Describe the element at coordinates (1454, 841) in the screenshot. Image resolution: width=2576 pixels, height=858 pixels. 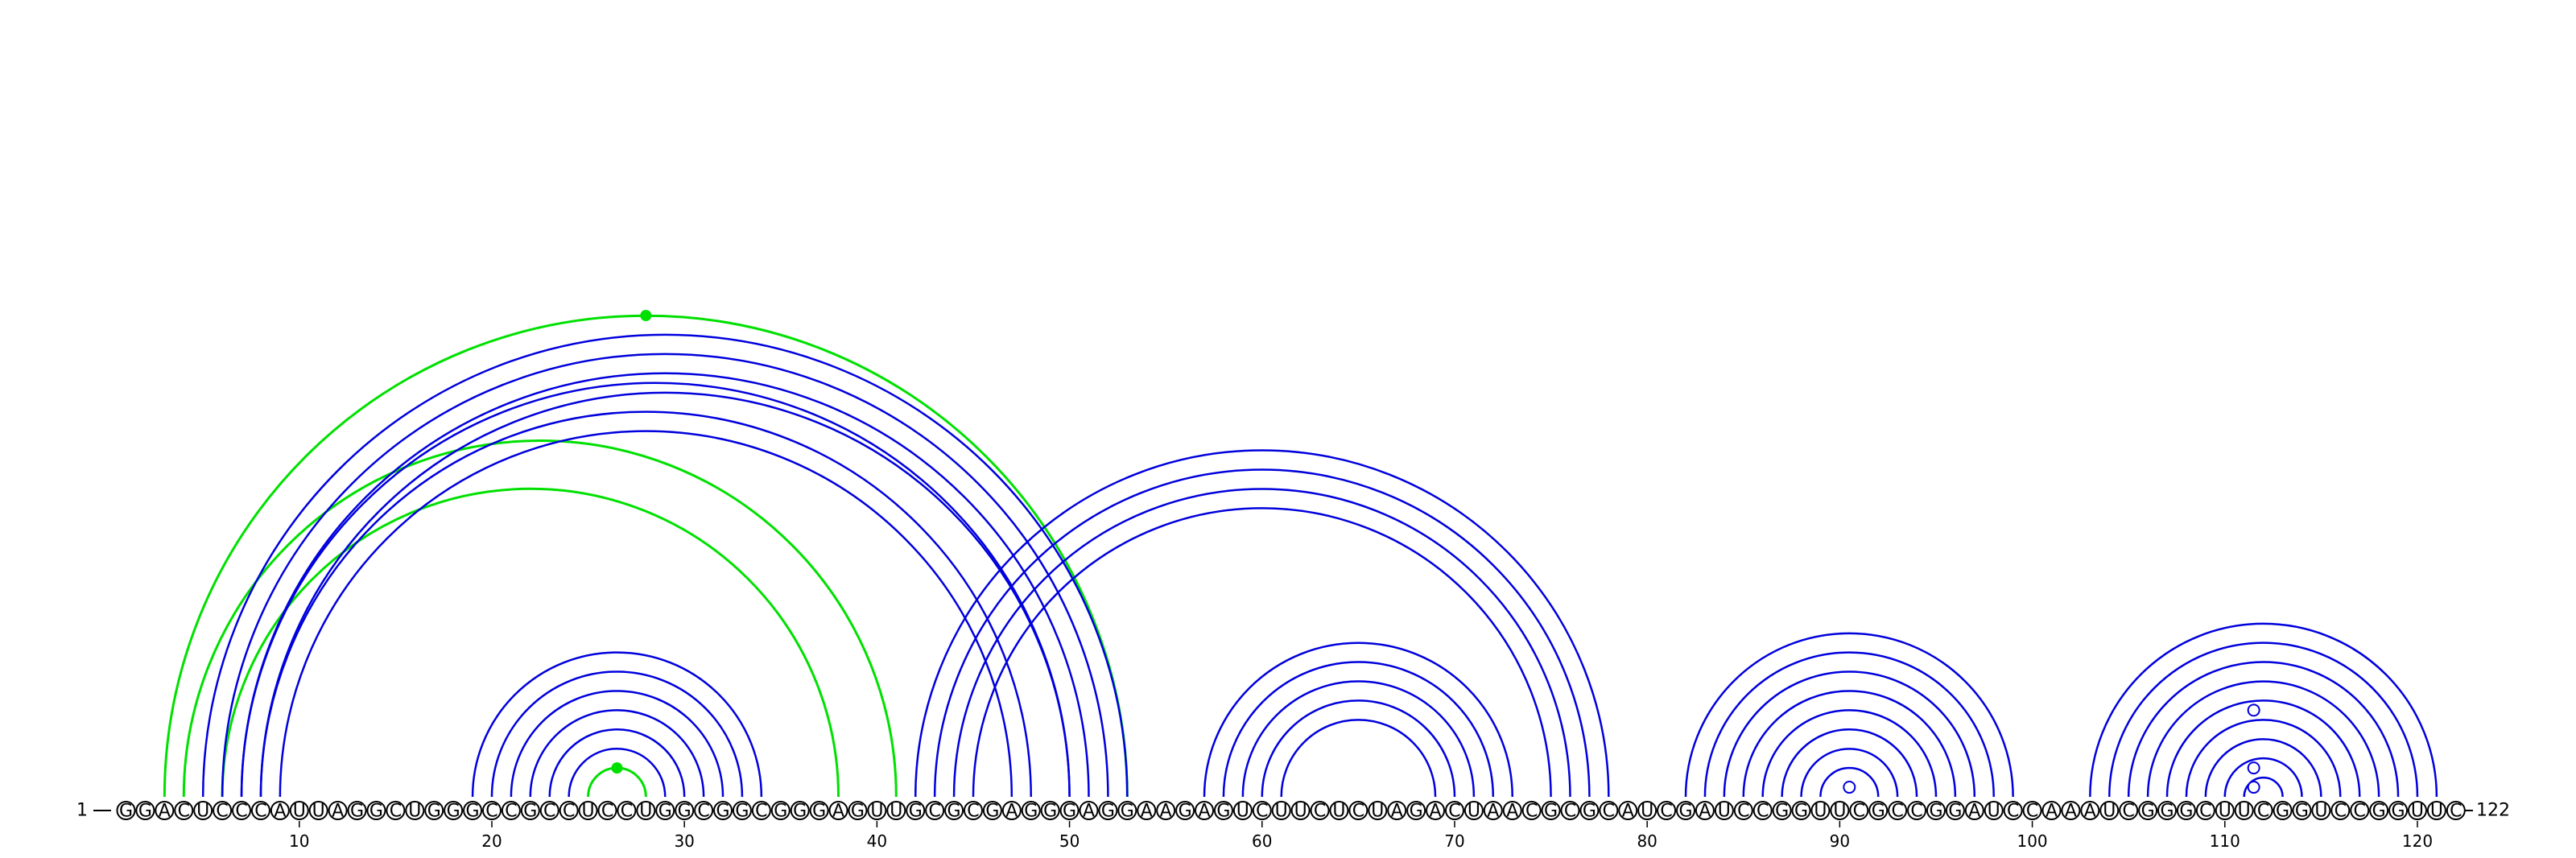
I see `tick-label: 70` at that location.